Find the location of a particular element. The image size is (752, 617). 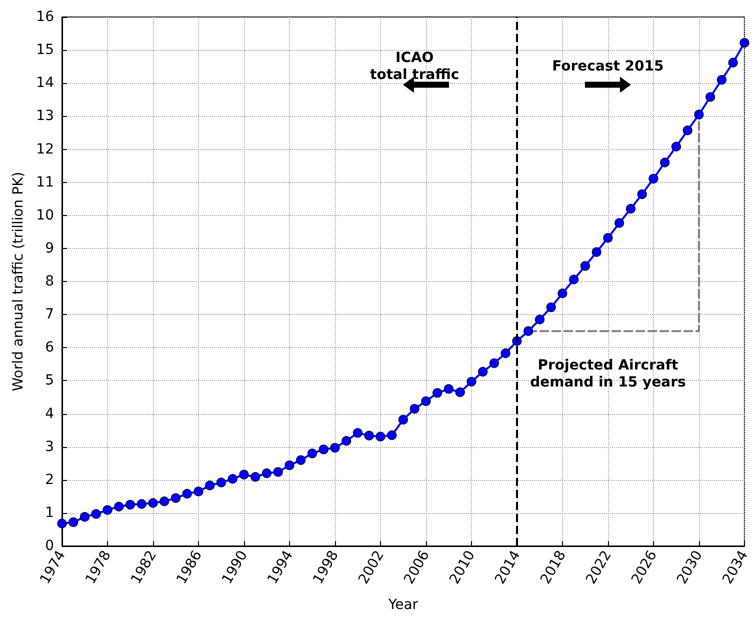

y-tick-label: 13 is located at coordinates (45, 116).